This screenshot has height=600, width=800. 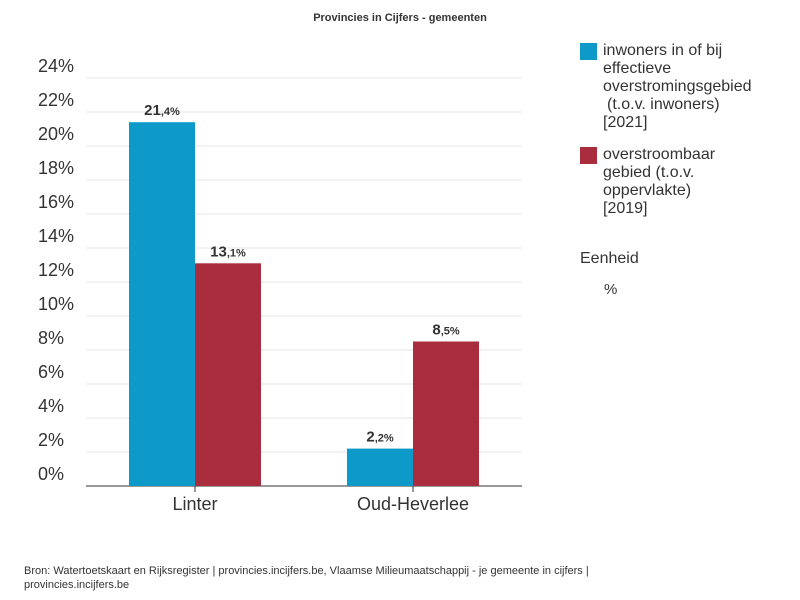 I want to click on legend-line: [2019], so click(x=625, y=208).